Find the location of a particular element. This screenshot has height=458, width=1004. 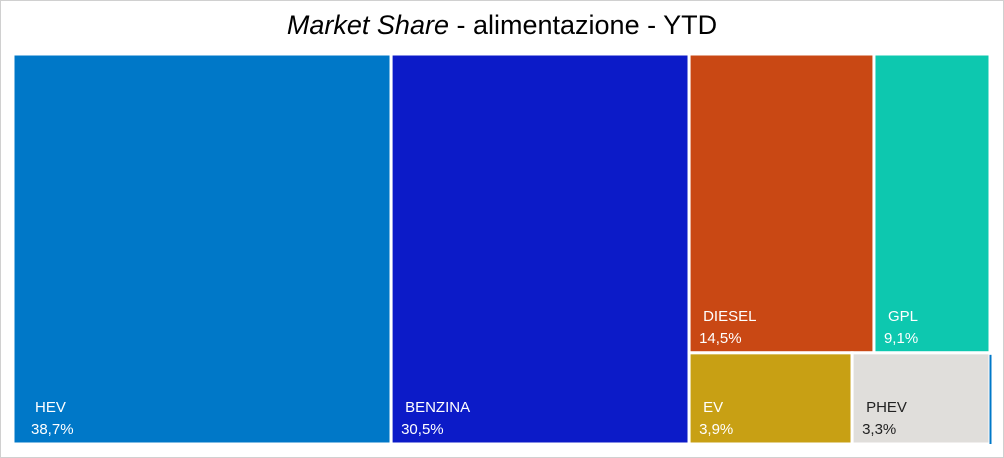

tile-gpl: GPL 9,1% is located at coordinates (932, 203).